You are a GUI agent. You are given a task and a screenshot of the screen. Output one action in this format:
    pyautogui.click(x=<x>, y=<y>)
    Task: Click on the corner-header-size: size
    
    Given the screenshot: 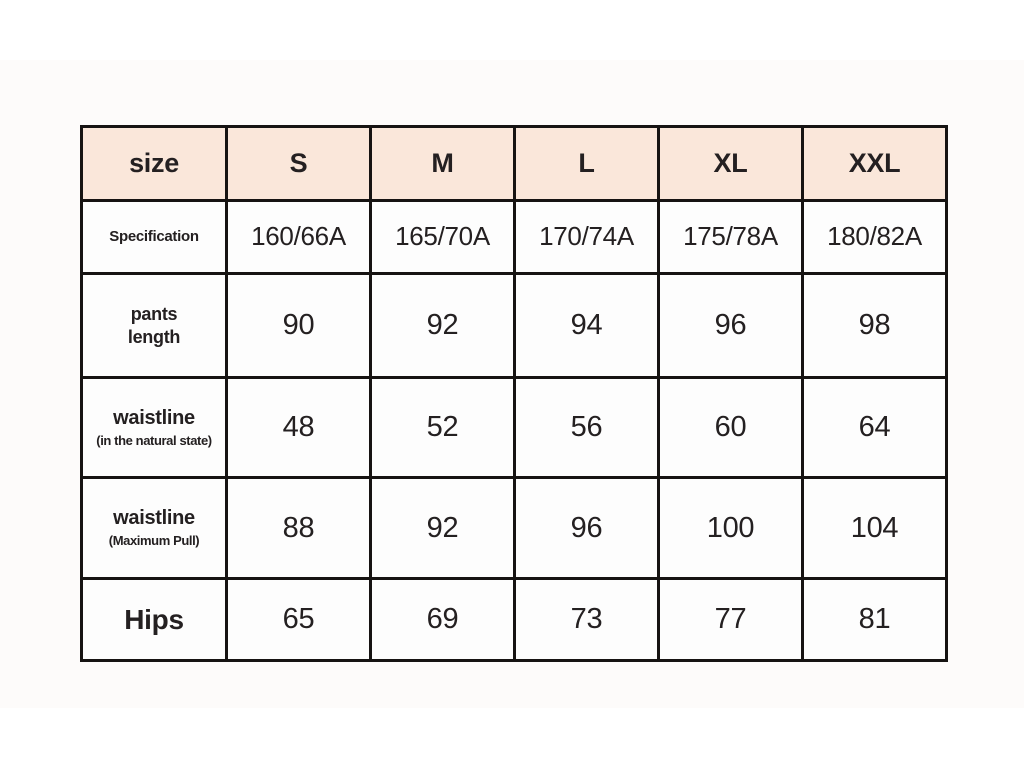 What is the action you would take?
    pyautogui.click(x=154, y=163)
    